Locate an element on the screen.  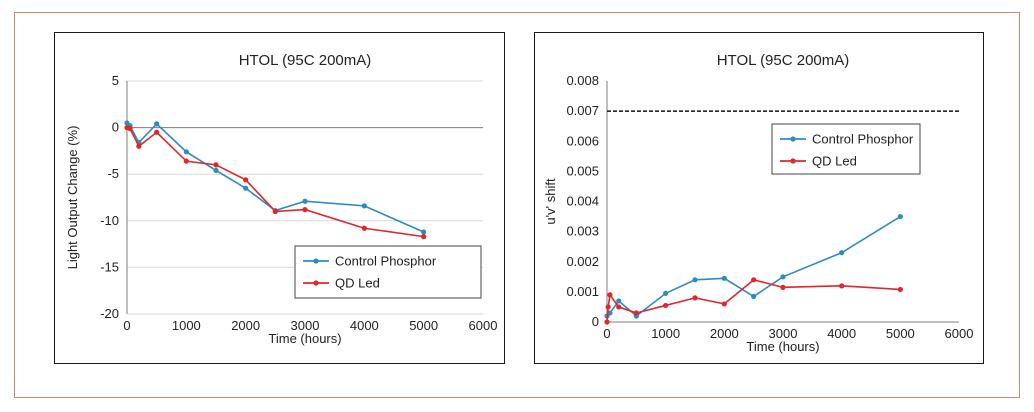
y-tick-label: -15 is located at coordinates (109, 266).